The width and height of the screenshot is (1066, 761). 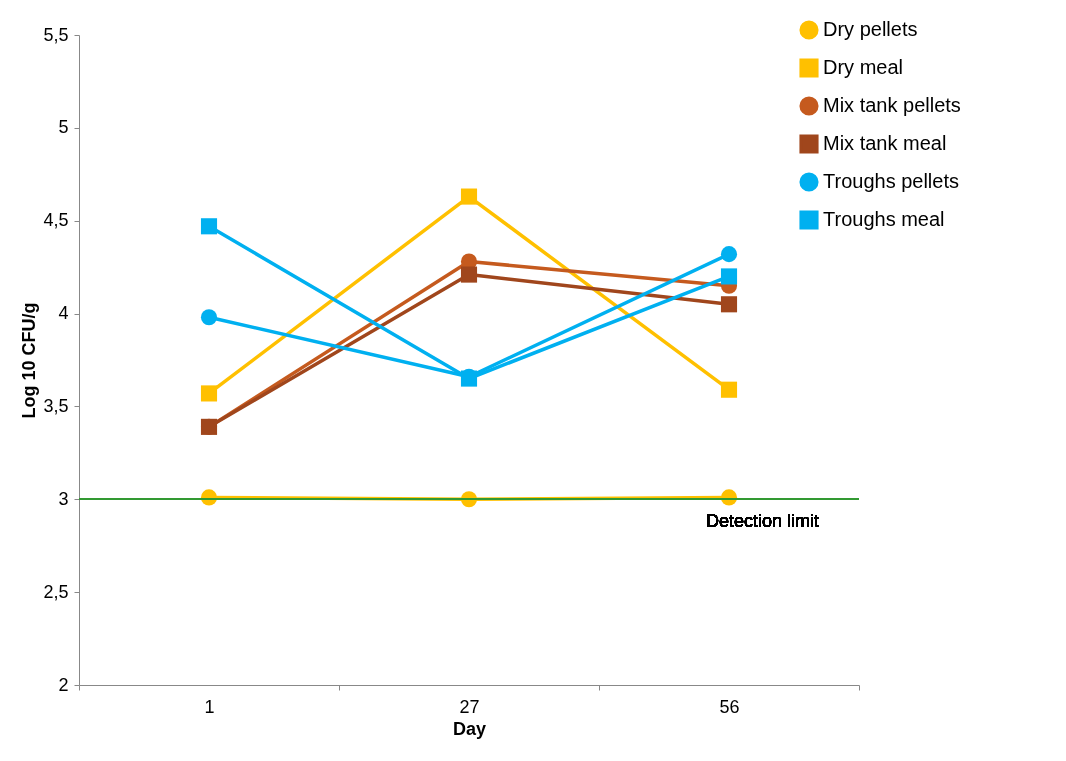 What do you see at coordinates (56, 591) in the screenshot?
I see `y-tick-label: 2,5` at bounding box center [56, 591].